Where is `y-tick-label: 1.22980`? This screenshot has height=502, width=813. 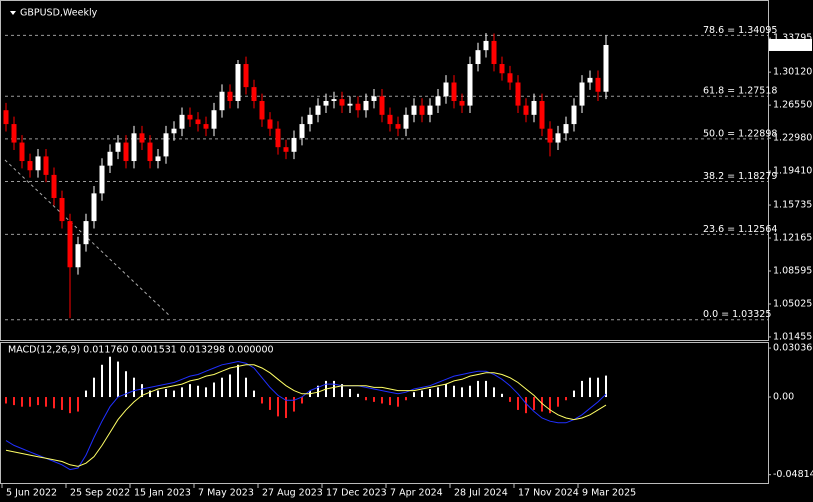 y-tick-label: 1.22980 is located at coordinates (792, 138).